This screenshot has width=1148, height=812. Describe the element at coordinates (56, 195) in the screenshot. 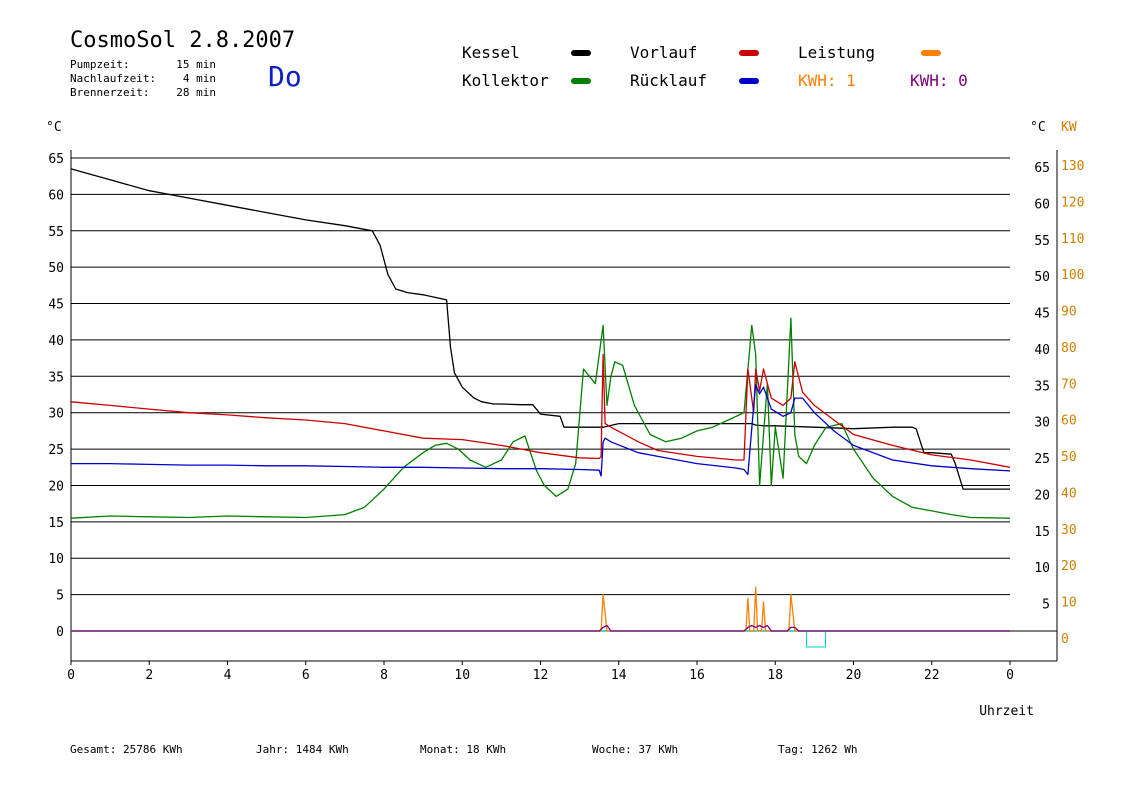

I see `y-tick-label: 60` at that location.